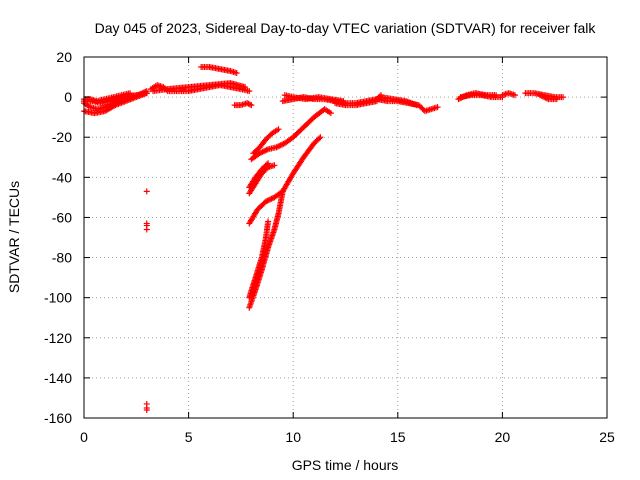  I want to click on y-tick-label: -20, so click(62, 137).